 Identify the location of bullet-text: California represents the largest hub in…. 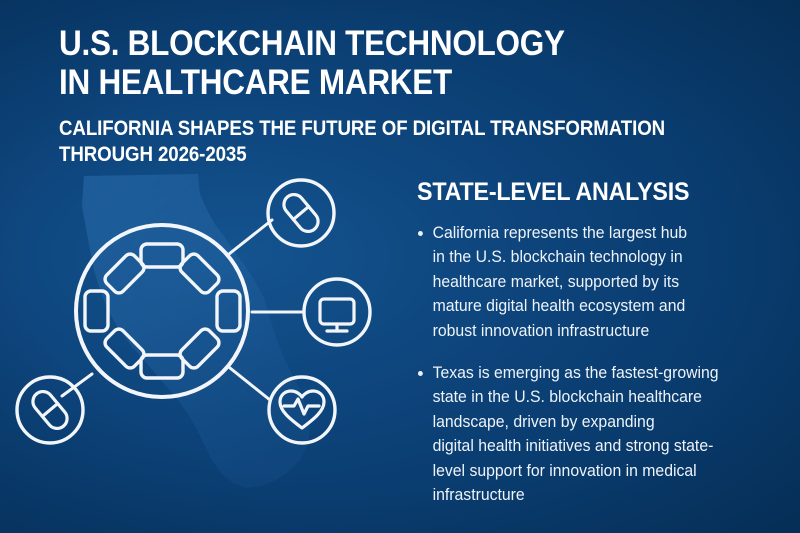
(560, 282).